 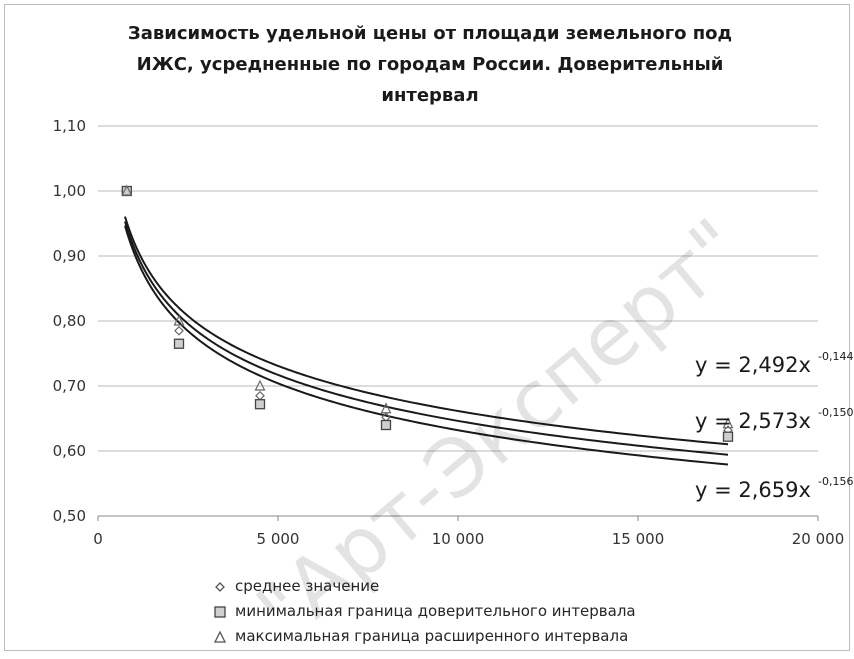 What do you see at coordinates (835, 412) in the screenshot?
I see `trendline-exponent-2: -0,150` at bounding box center [835, 412].